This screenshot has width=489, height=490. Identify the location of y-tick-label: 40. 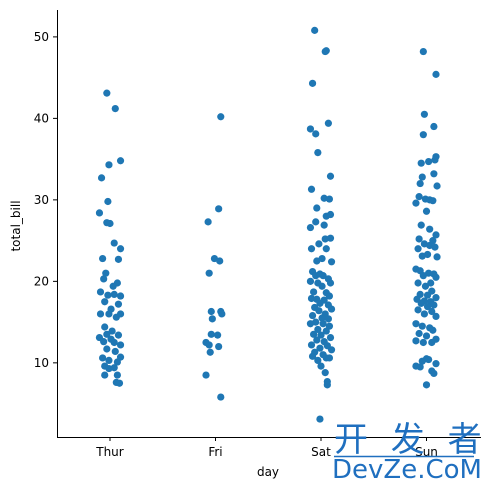
(41, 118).